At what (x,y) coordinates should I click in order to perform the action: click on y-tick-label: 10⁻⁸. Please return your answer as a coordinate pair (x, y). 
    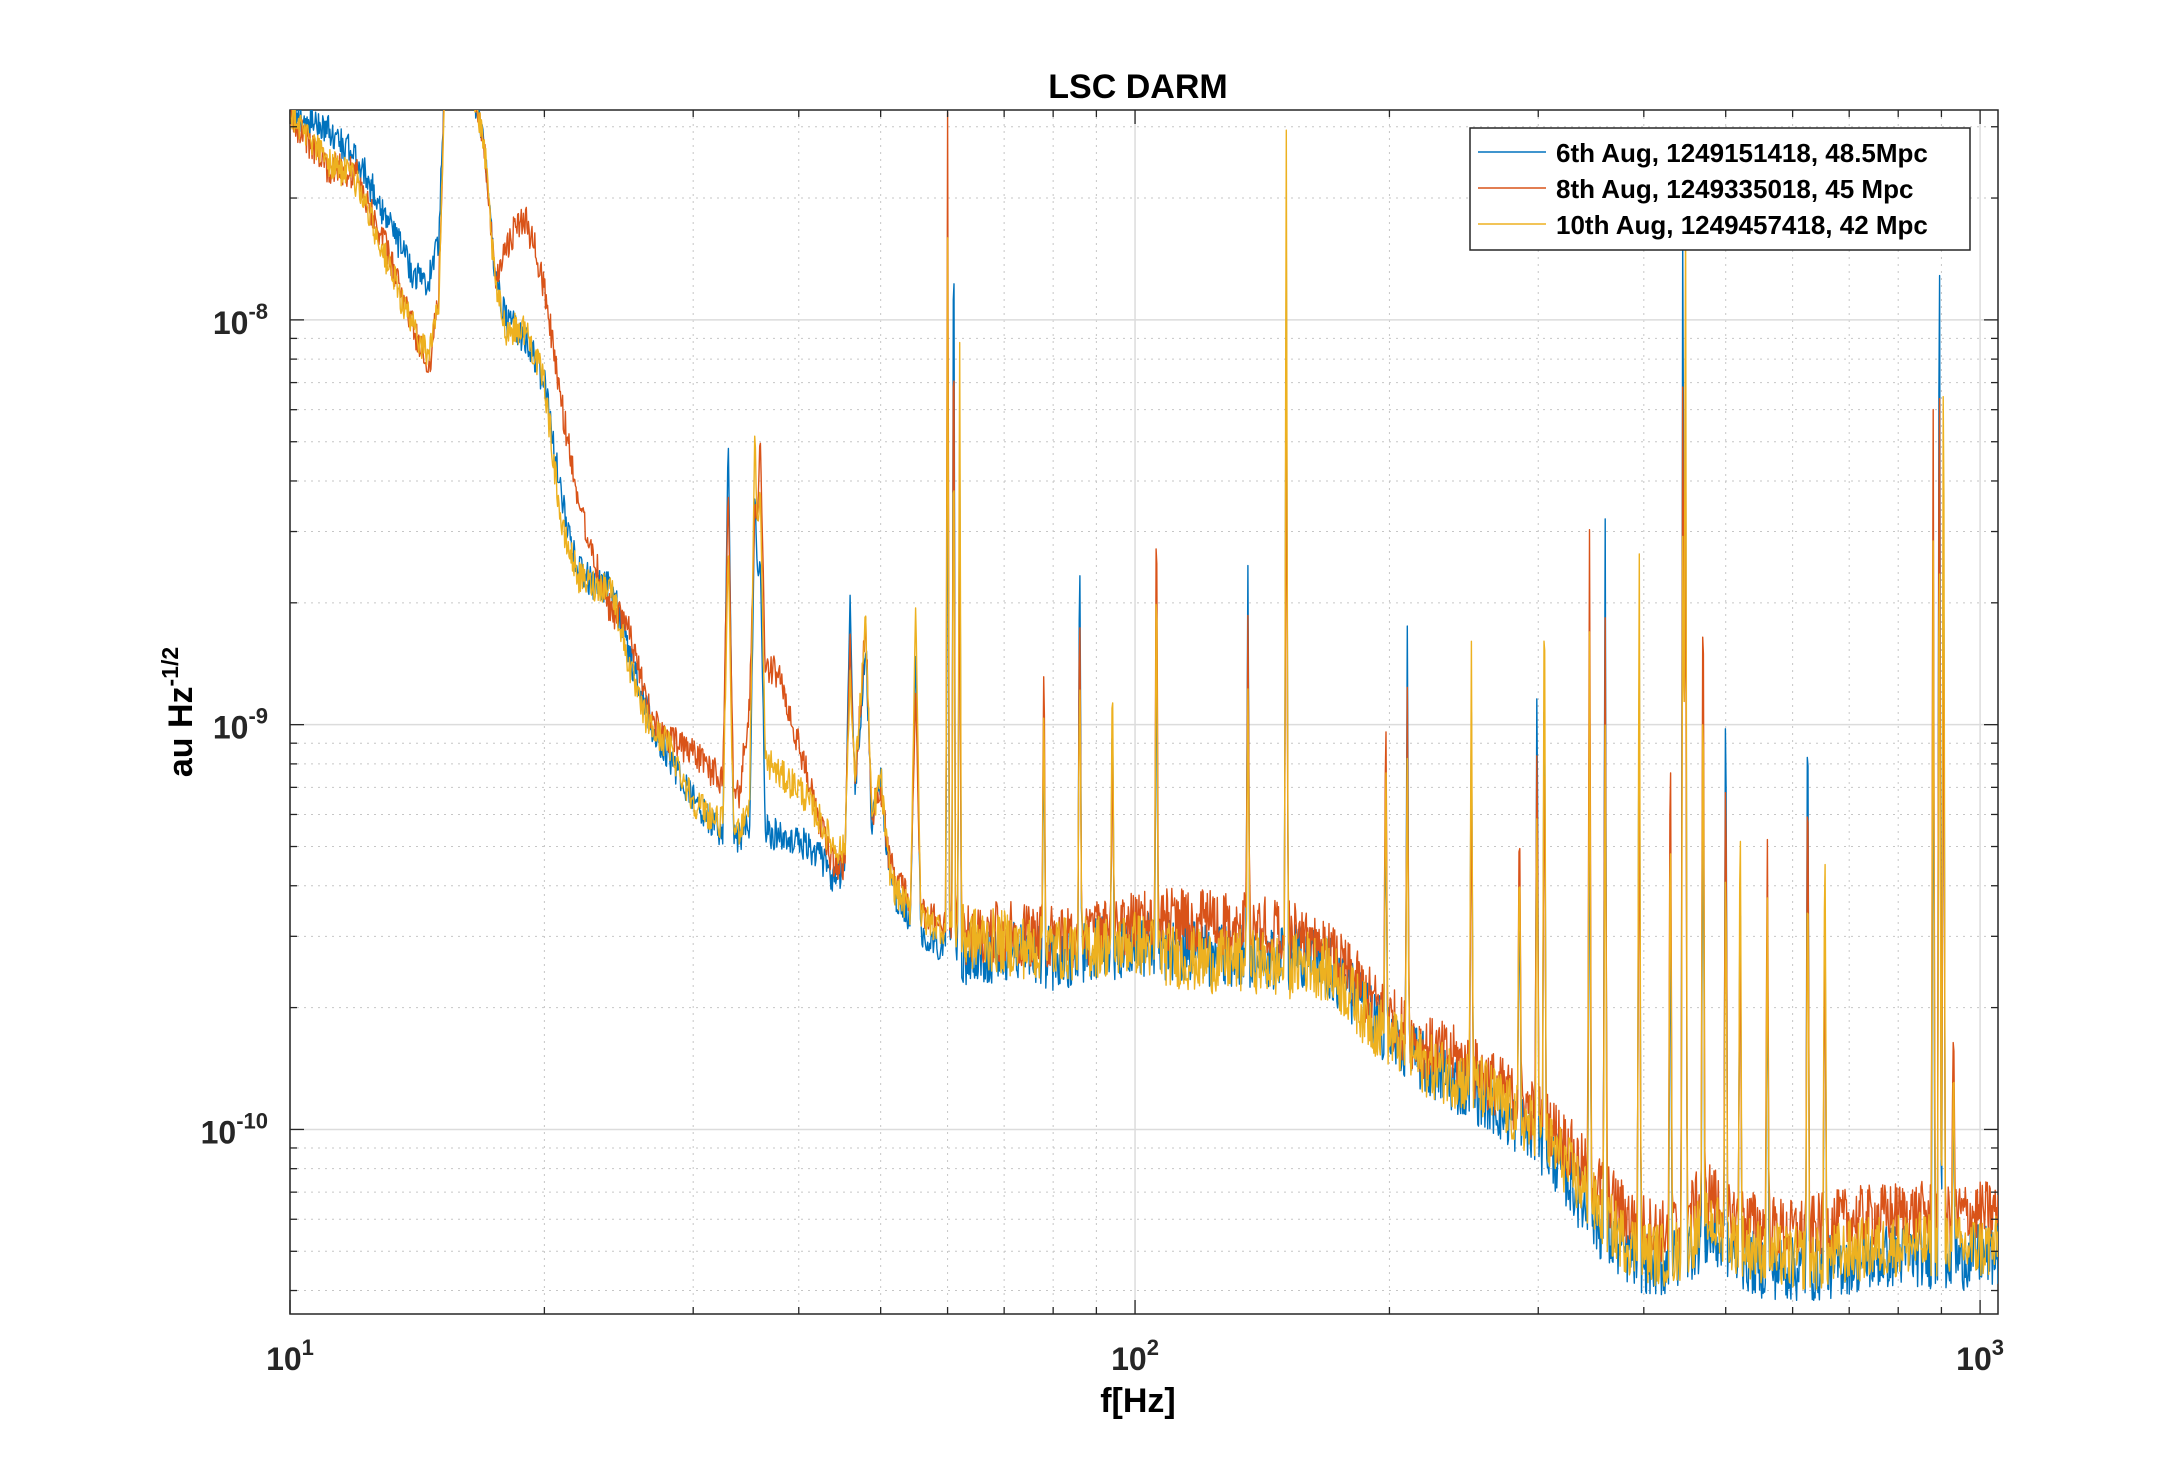
    Looking at the image, I should click on (240, 320).